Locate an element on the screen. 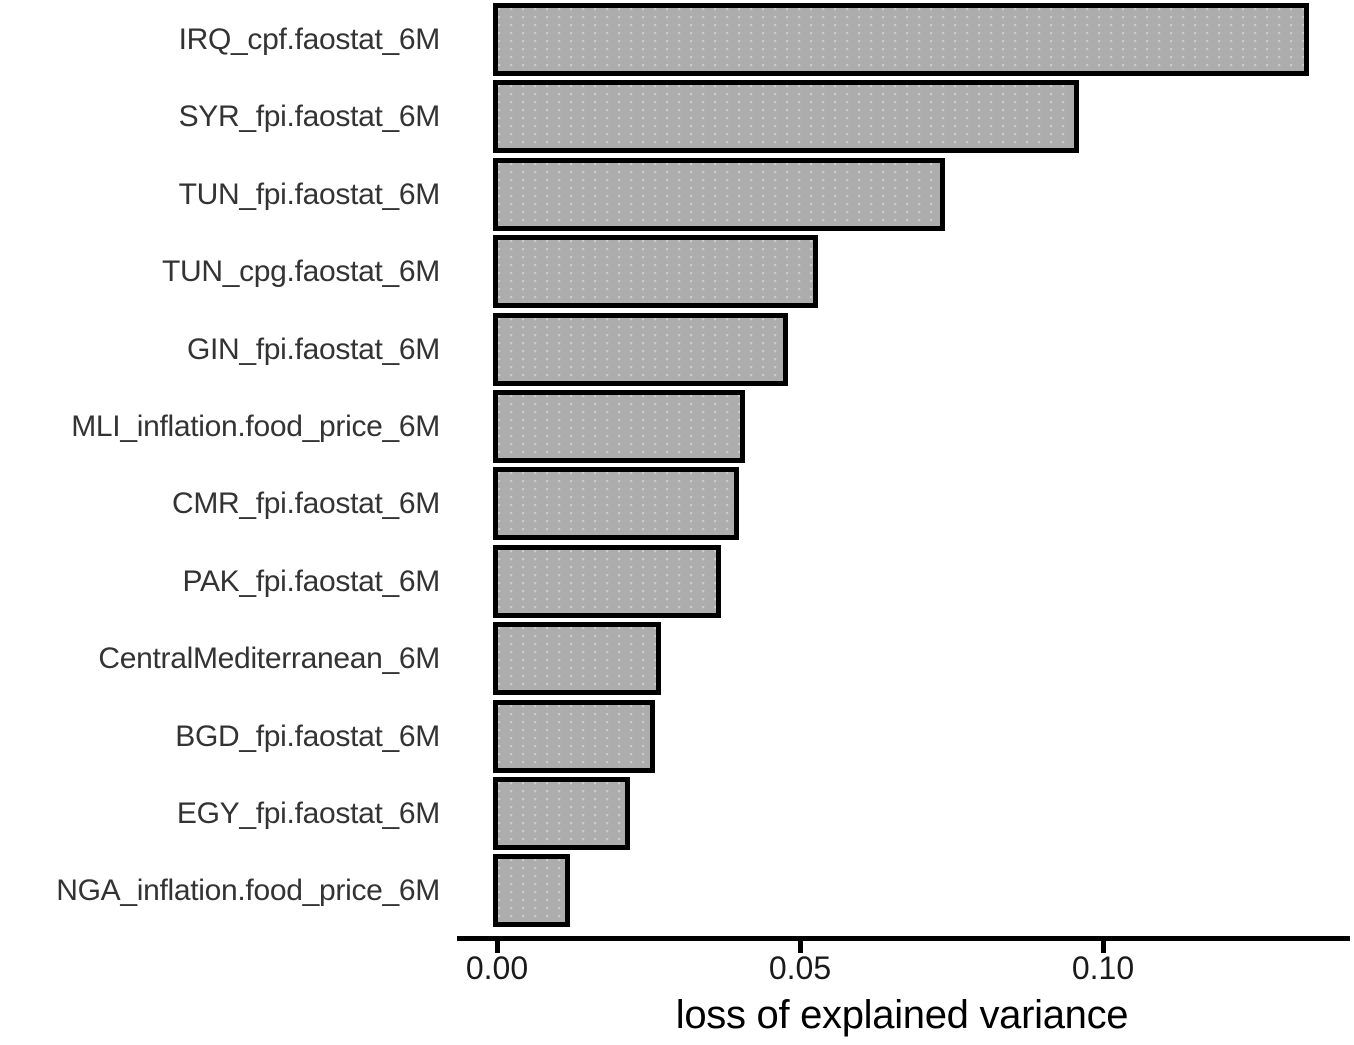 The height and width of the screenshot is (1045, 1354). category-label: CentralMediterranean_6M is located at coordinates (269, 658).